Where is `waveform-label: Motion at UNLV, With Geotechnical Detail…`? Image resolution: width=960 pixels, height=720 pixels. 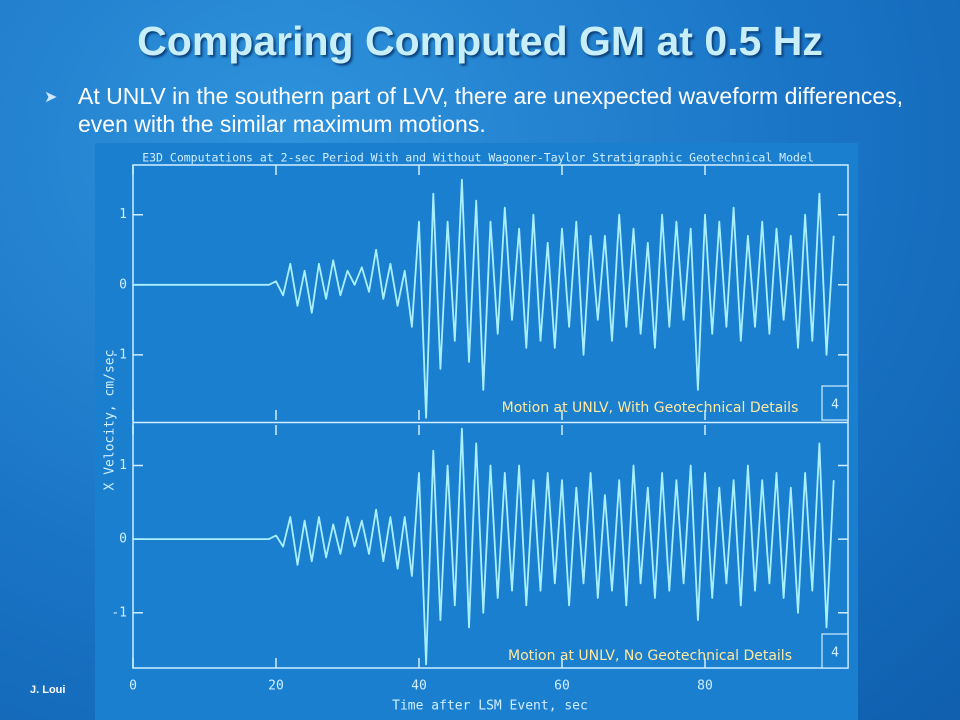 waveform-label: Motion at UNLV, With Geotechnical Detail… is located at coordinates (650, 408).